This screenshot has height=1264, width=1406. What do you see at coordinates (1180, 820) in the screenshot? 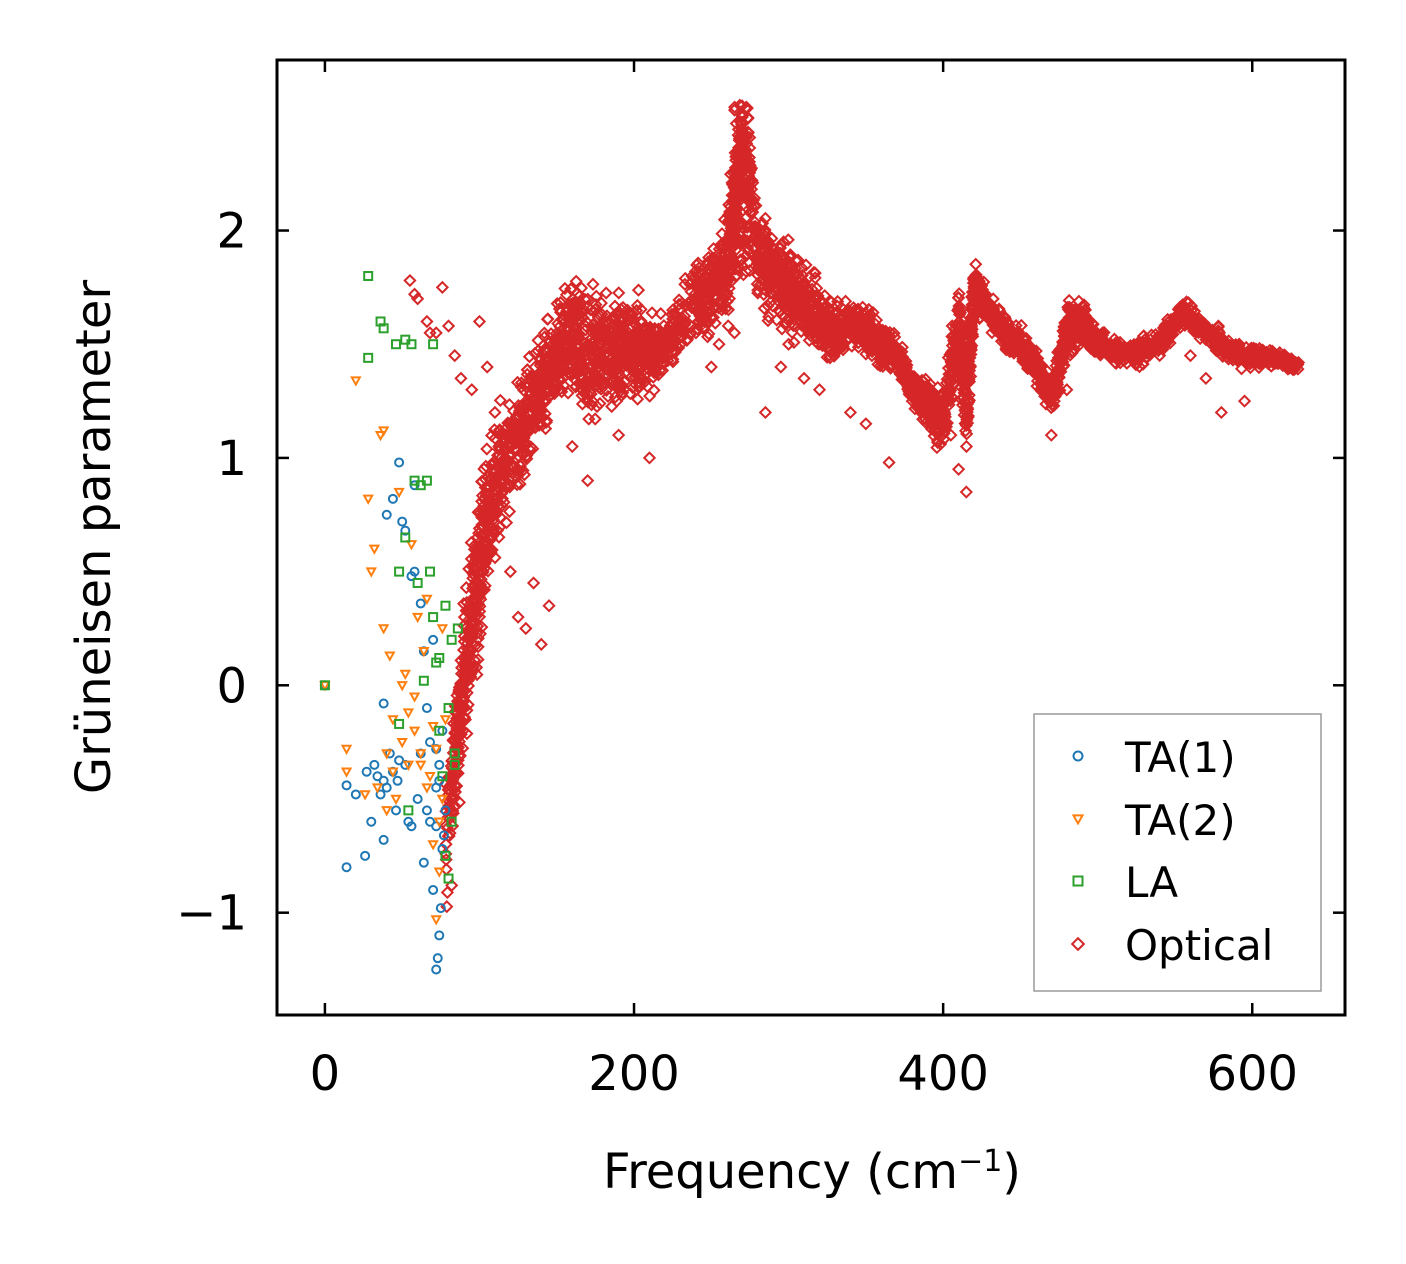
I see `legend-ta2-label: TA(2)` at bounding box center [1180, 820].